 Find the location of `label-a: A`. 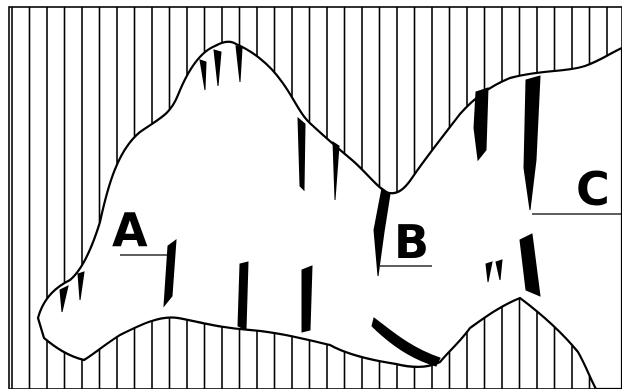

label-a: A is located at coordinates (130, 230).